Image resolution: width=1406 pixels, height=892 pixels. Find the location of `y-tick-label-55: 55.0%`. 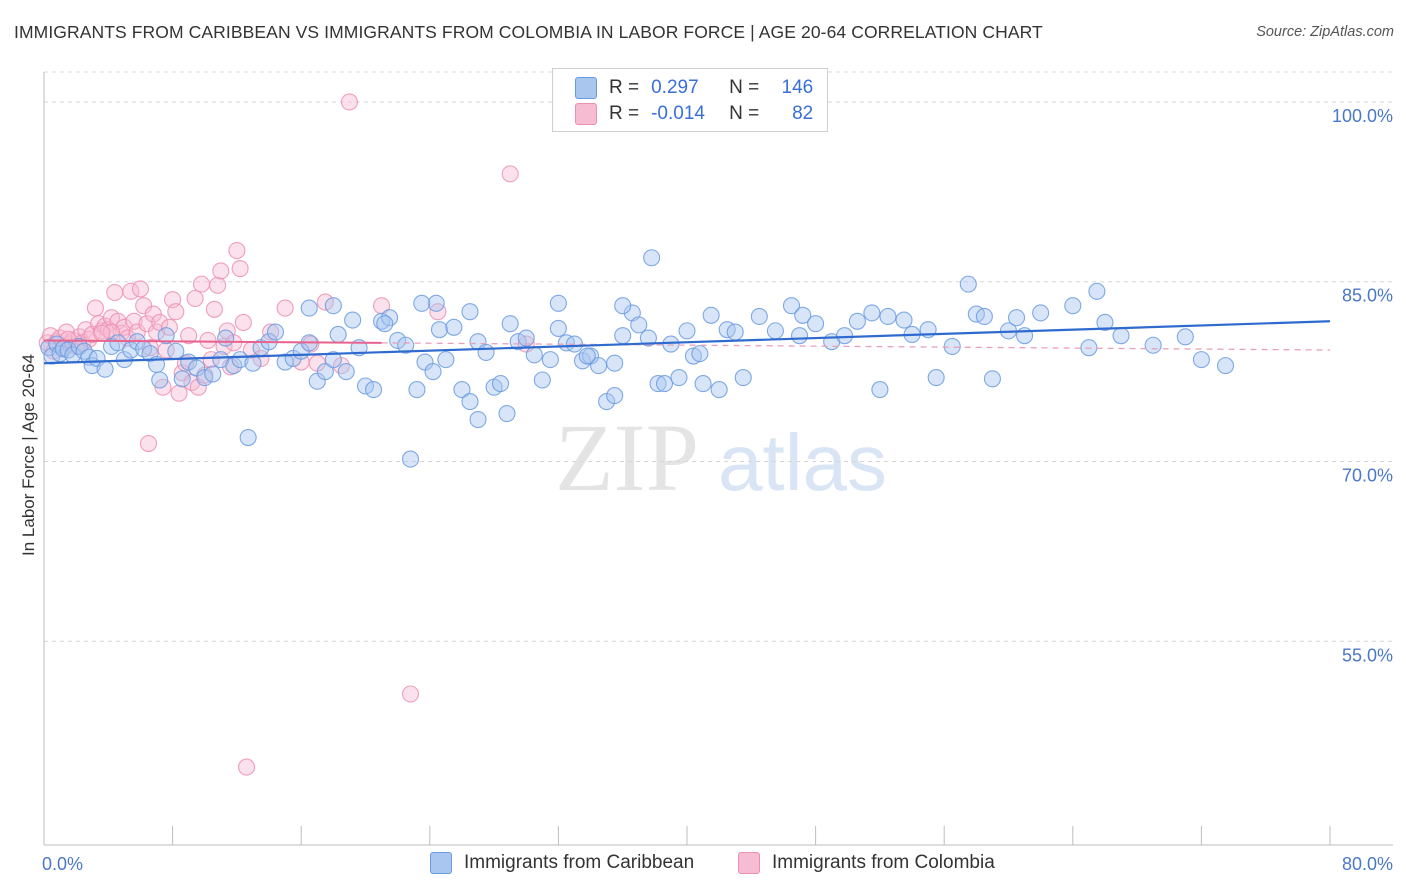

y-tick-label-55: 55.0% is located at coordinates (1367, 655).